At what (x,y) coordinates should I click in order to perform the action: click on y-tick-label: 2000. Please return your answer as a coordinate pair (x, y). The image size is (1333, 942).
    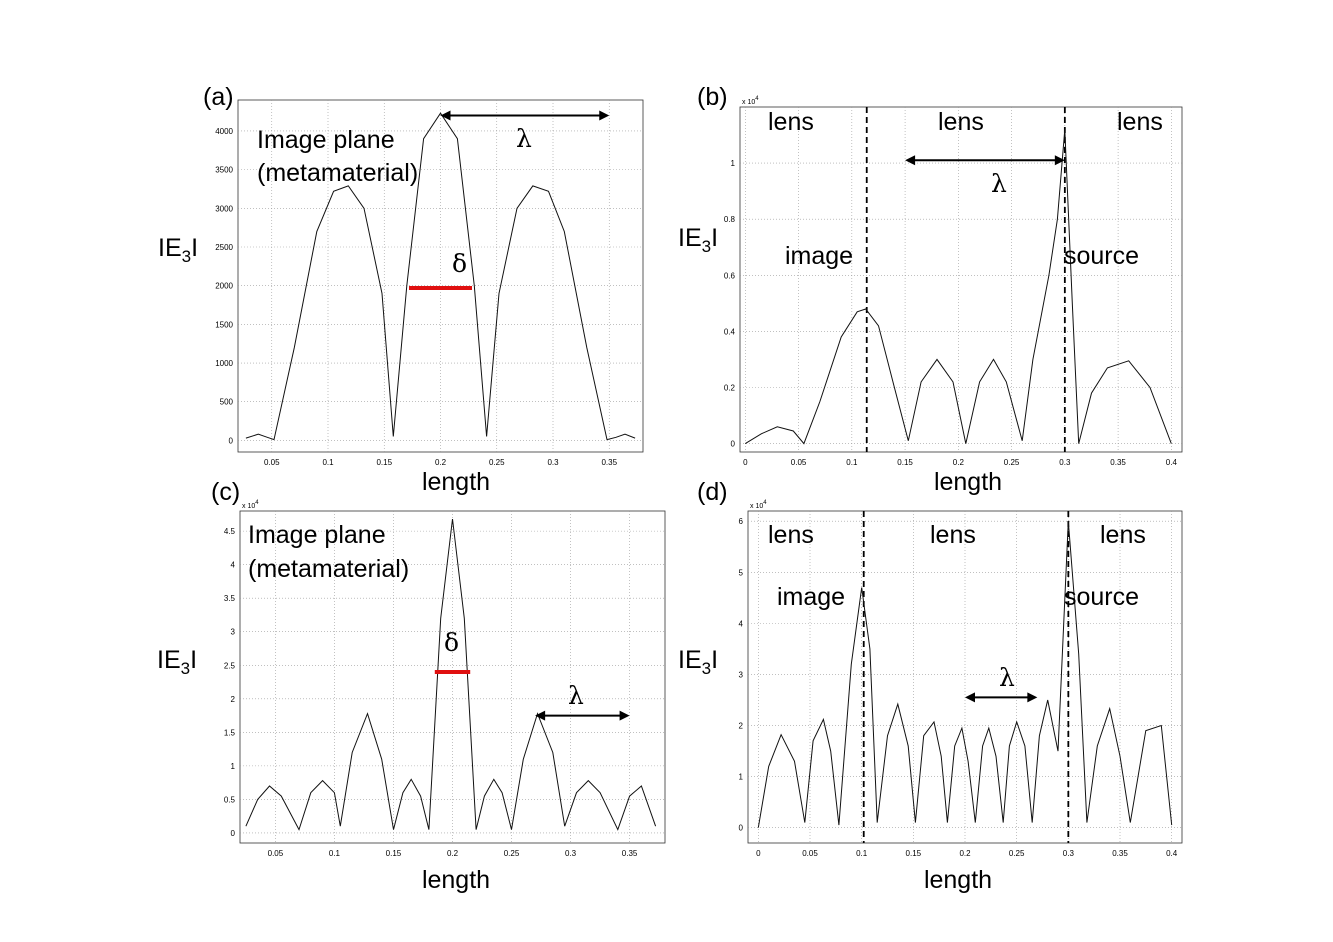
    Looking at the image, I should click on (224, 286).